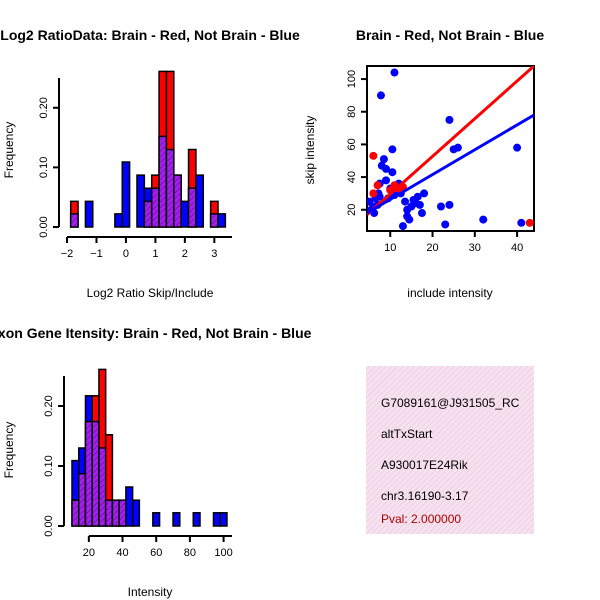 The width and height of the screenshot is (600, 600). Describe the element at coordinates (44, 226) in the screenshot. I see `ratio-y-tick-label: 0.00` at that location.